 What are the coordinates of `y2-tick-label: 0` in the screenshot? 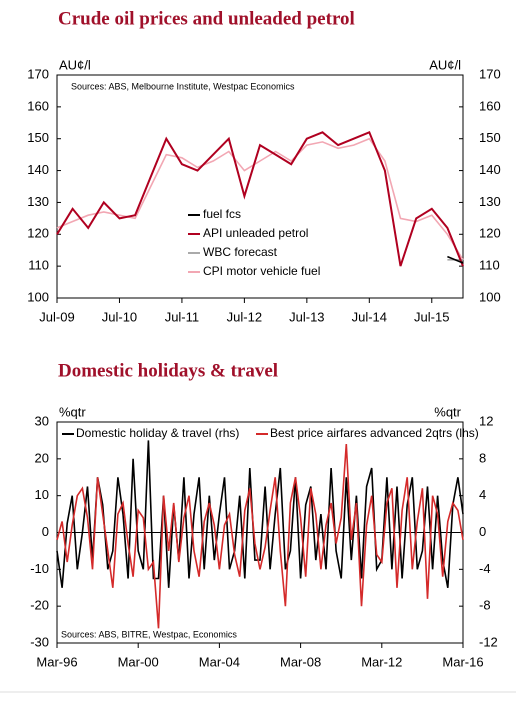 It's located at (482, 531).